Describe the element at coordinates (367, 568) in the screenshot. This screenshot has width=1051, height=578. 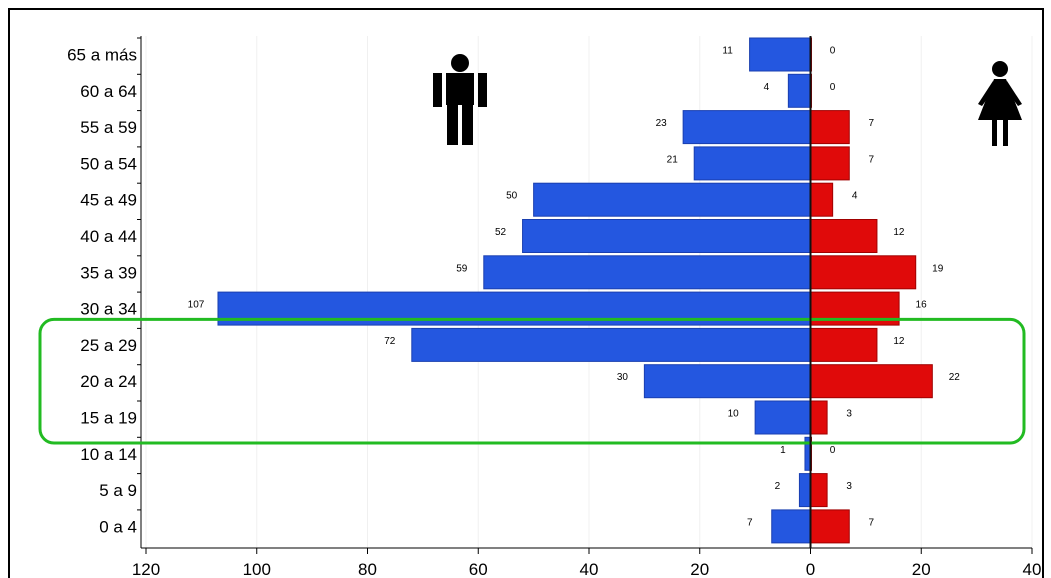
I see `x-tick-label: 80` at that location.